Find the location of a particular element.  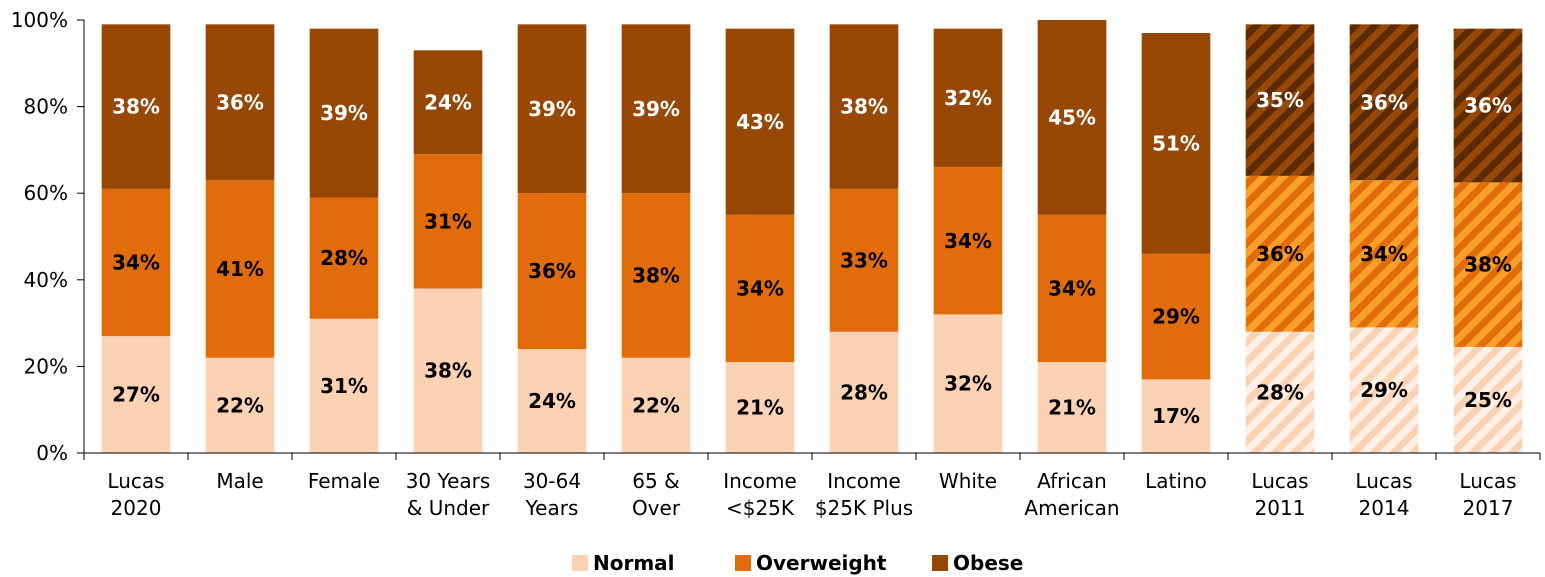

x-category-label: 30 Years & Under is located at coordinates (448, 494).